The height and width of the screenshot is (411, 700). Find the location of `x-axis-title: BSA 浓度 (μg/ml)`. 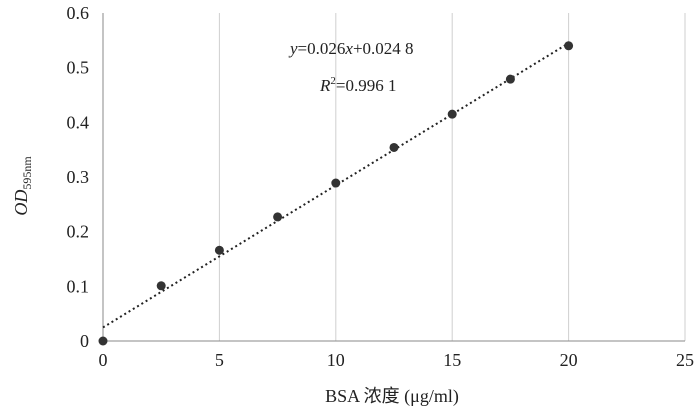

x-axis-title: BSA 浓度 (μg/ml) is located at coordinates (392, 396).